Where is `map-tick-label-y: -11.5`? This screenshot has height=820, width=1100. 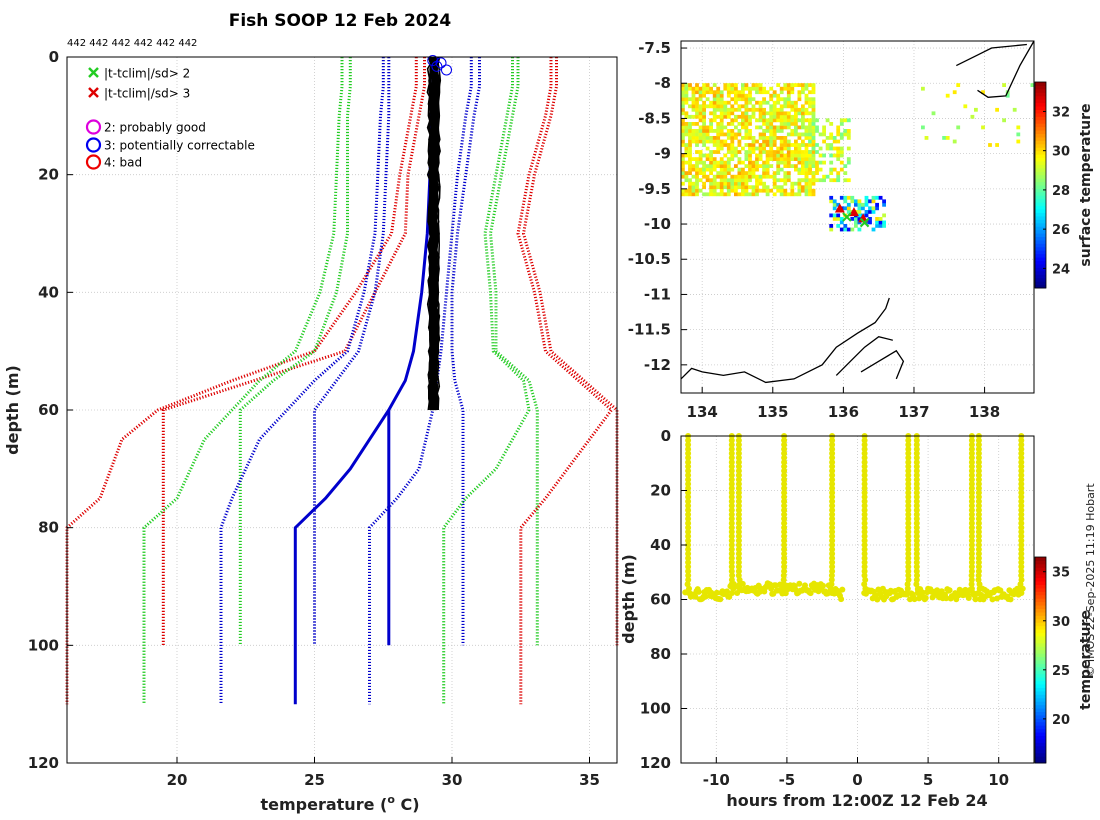 map-tick-label-y: -11.5 is located at coordinates (649, 330).